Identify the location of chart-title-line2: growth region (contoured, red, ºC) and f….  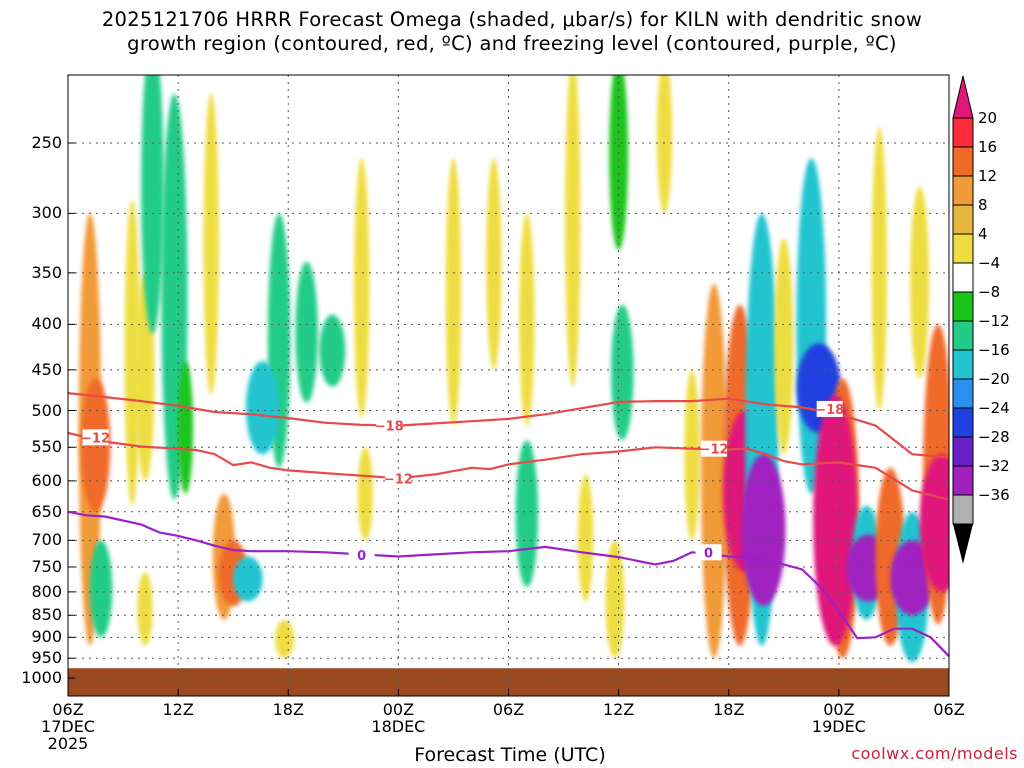
(512, 43).